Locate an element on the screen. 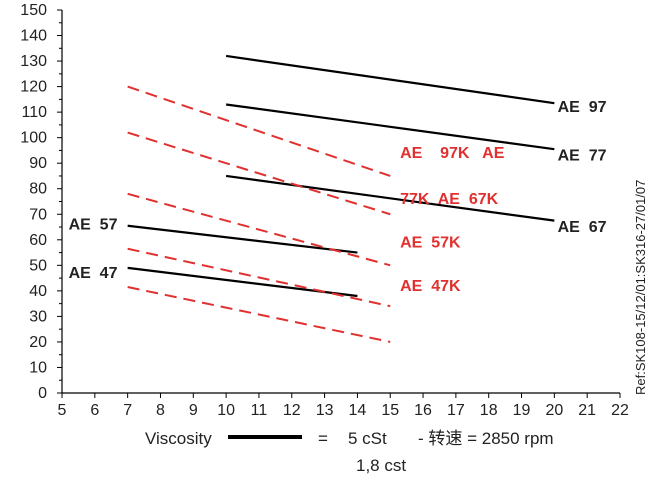 The width and height of the screenshot is (648, 482). series-label: AE 97K AE is located at coordinates (452, 153).